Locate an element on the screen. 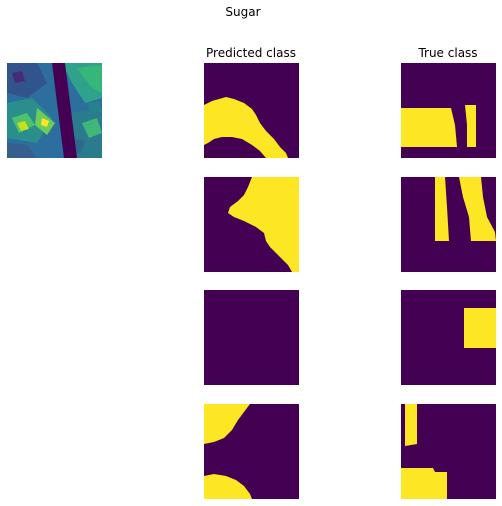  figure-title: Sugar is located at coordinates (243, 12).